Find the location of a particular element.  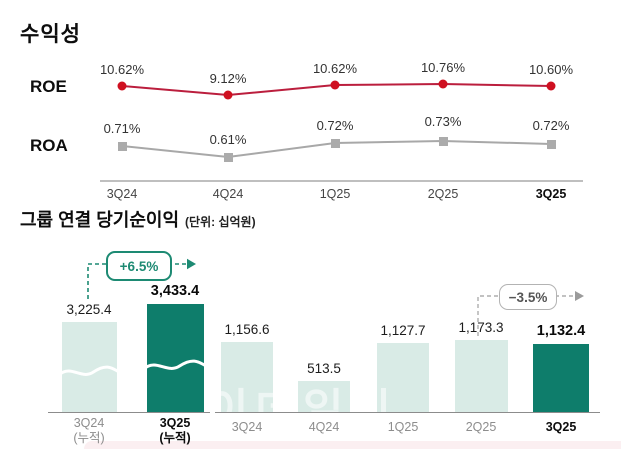

roa-markers is located at coordinates (337, 149).